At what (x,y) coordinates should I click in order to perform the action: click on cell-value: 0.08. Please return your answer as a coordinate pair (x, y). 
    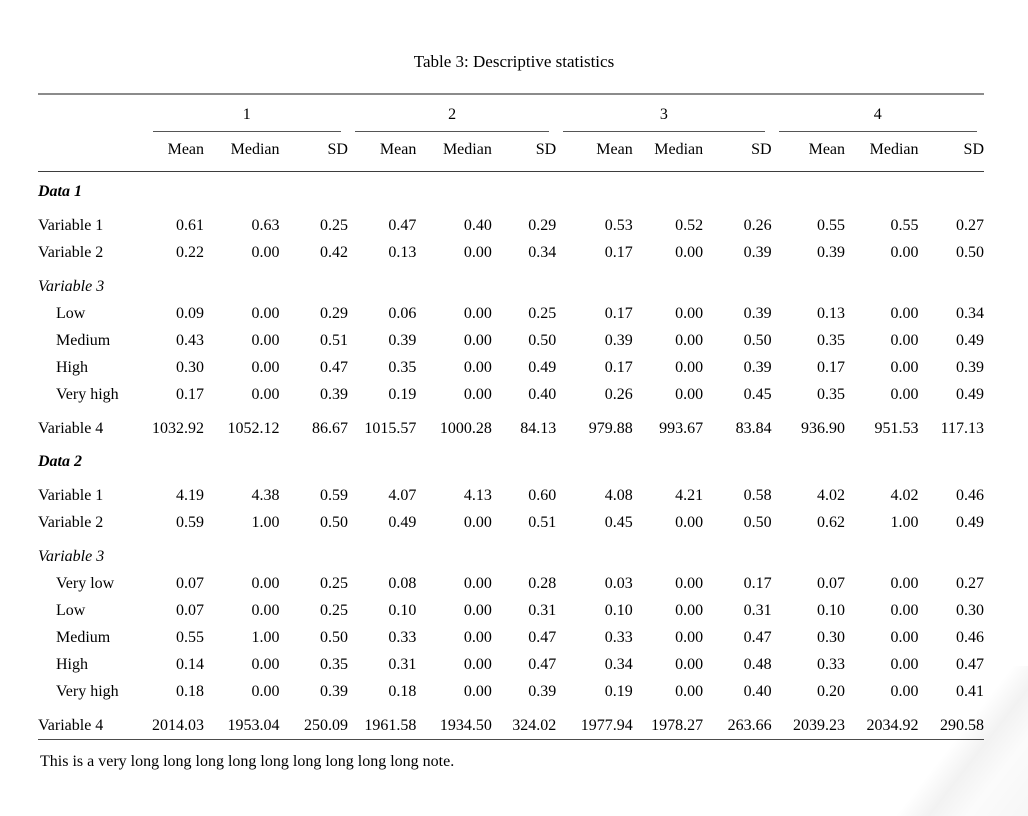
    Looking at the image, I should click on (402, 583).